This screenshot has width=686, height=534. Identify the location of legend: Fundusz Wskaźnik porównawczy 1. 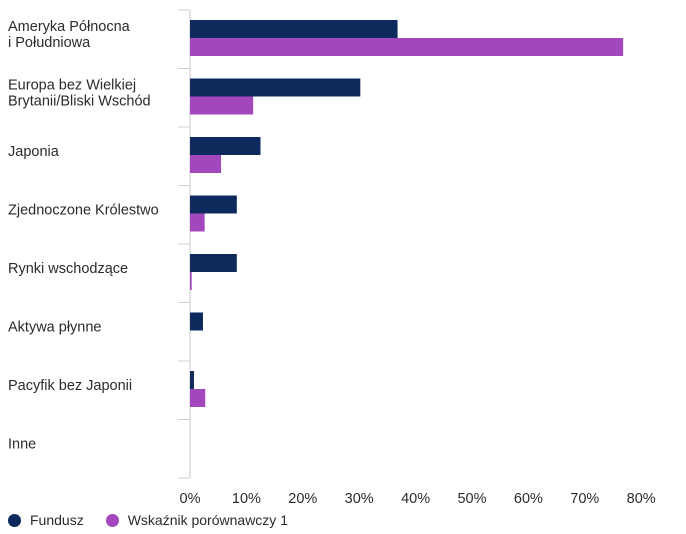
(159, 520).